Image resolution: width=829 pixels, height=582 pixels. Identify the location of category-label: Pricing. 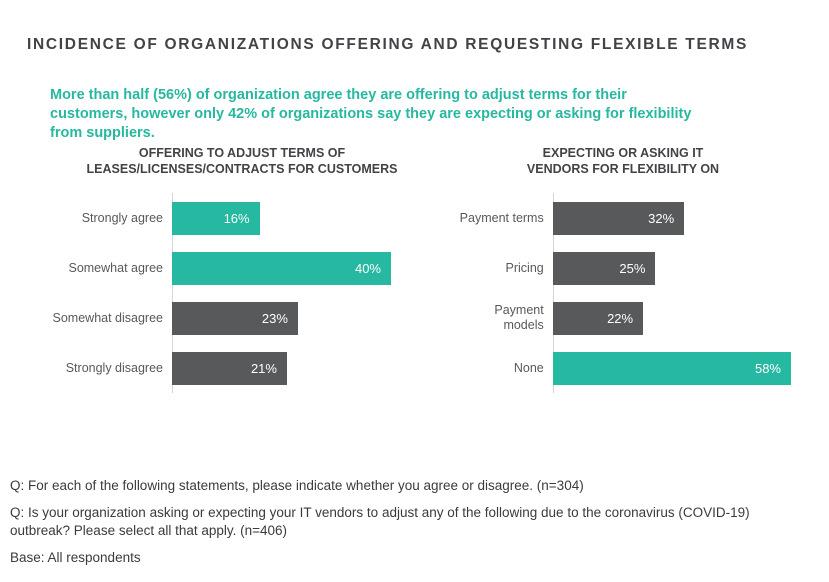
(524, 267).